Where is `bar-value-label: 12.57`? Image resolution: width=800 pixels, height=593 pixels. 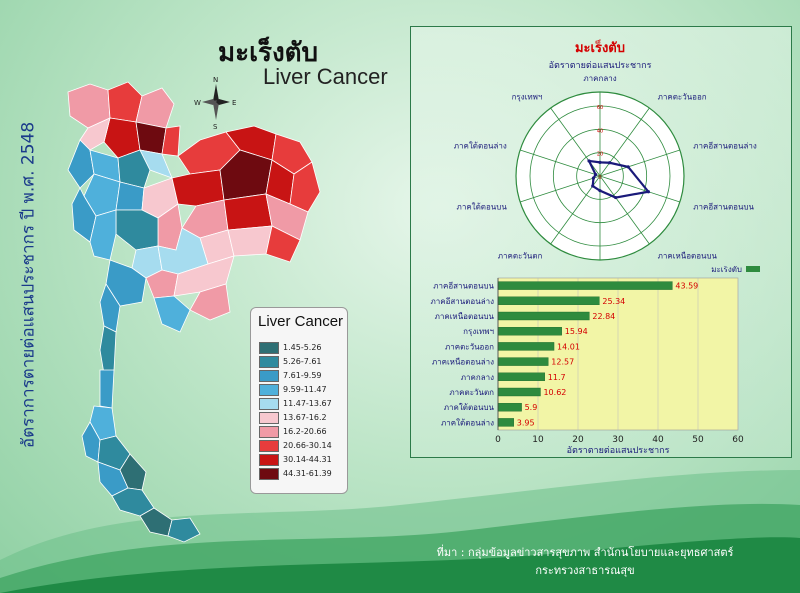 bar-value-label: 12.57 is located at coordinates (562, 362).